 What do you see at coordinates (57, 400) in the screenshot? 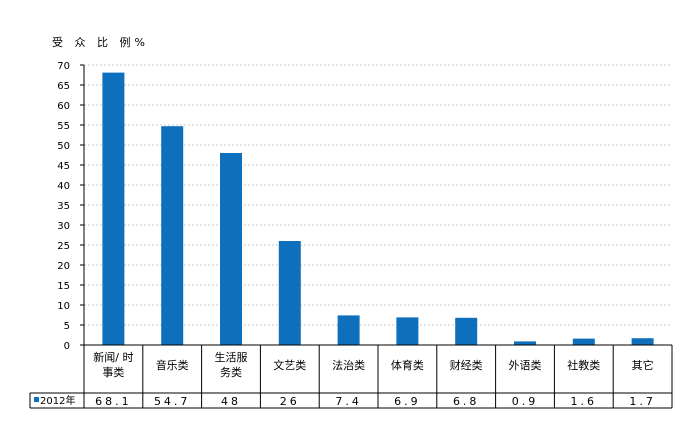
I see `legend-label: 2012年` at bounding box center [57, 400].